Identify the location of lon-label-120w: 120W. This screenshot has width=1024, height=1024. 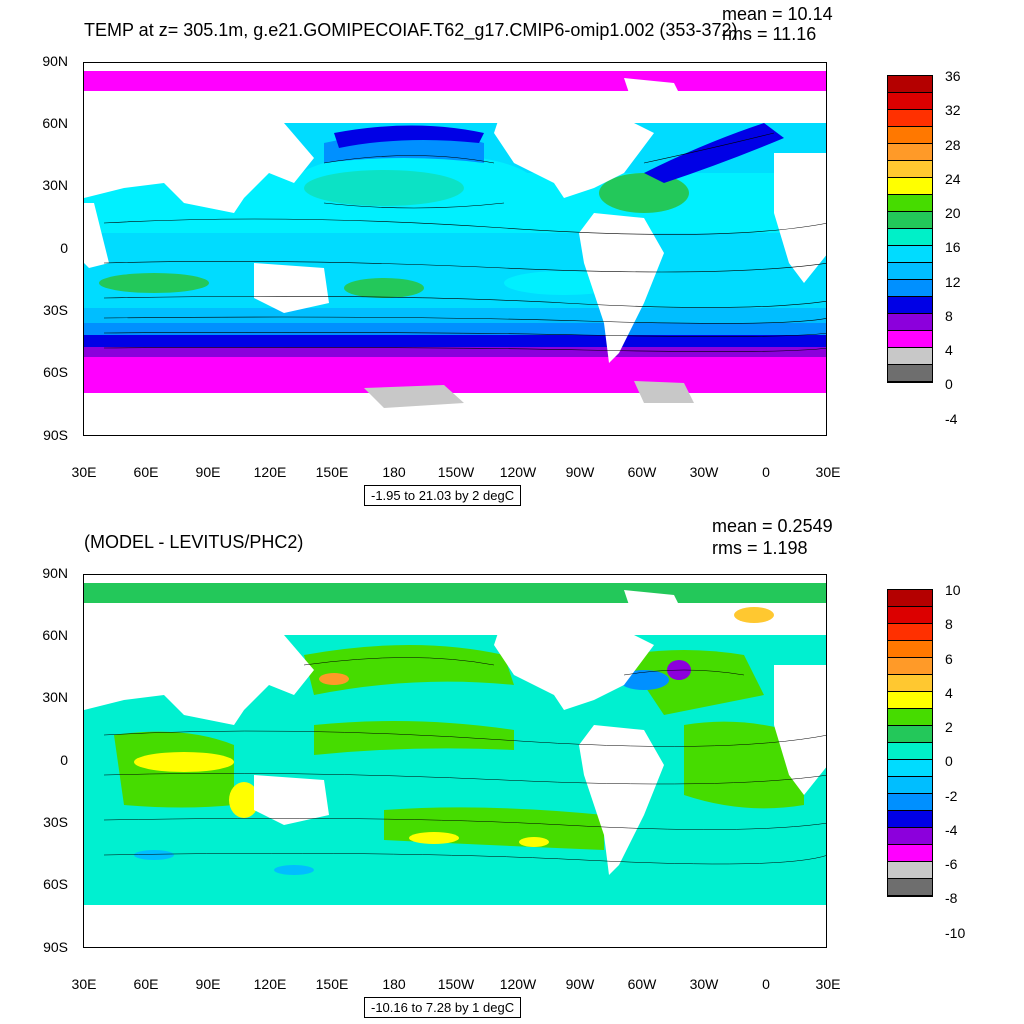
(518, 472).